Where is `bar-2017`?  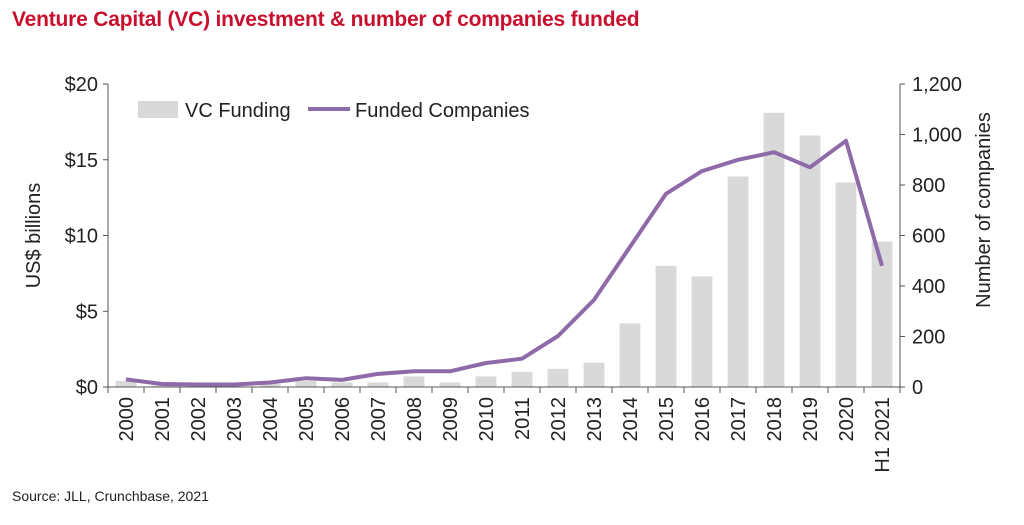
bar-2017 is located at coordinates (738, 281).